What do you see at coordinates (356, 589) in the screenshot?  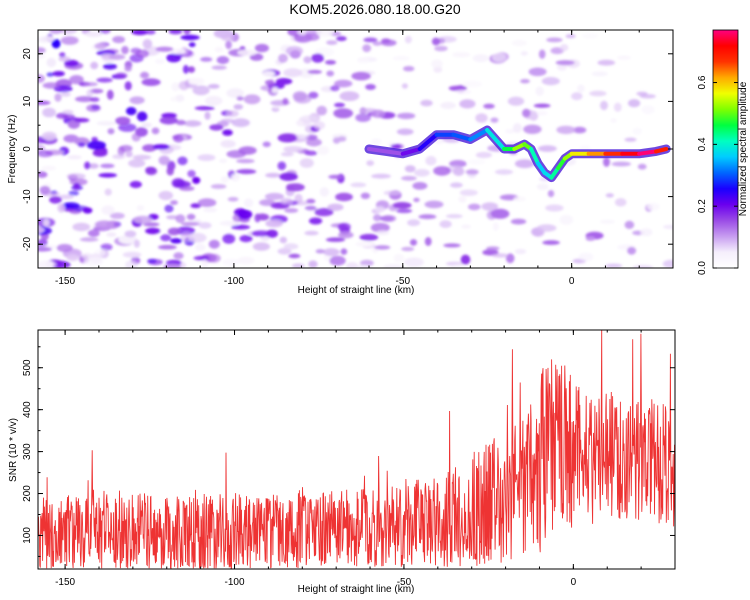 I see `snr-x-label: Height of straight line (km)` at bounding box center [356, 589].